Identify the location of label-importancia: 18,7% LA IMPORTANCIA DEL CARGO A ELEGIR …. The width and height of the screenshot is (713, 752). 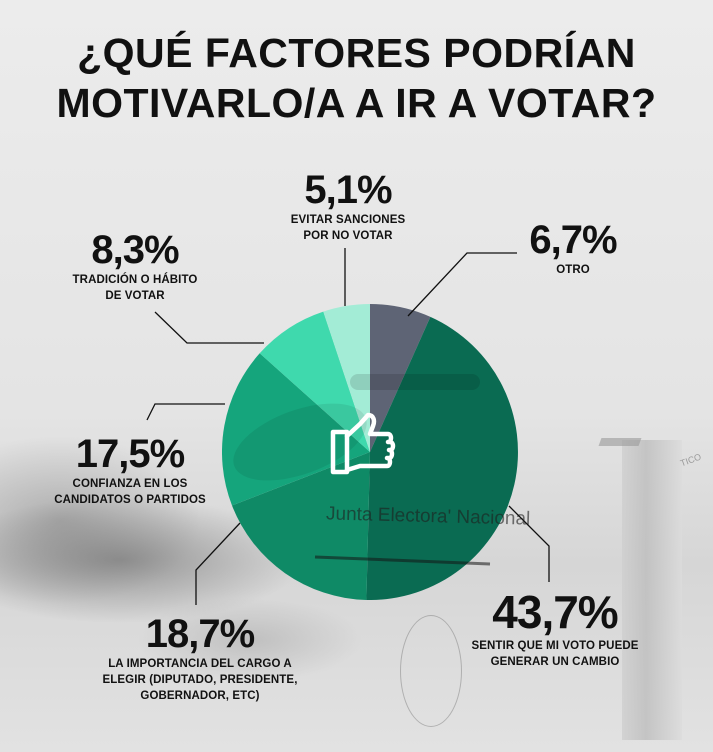
(200, 658).